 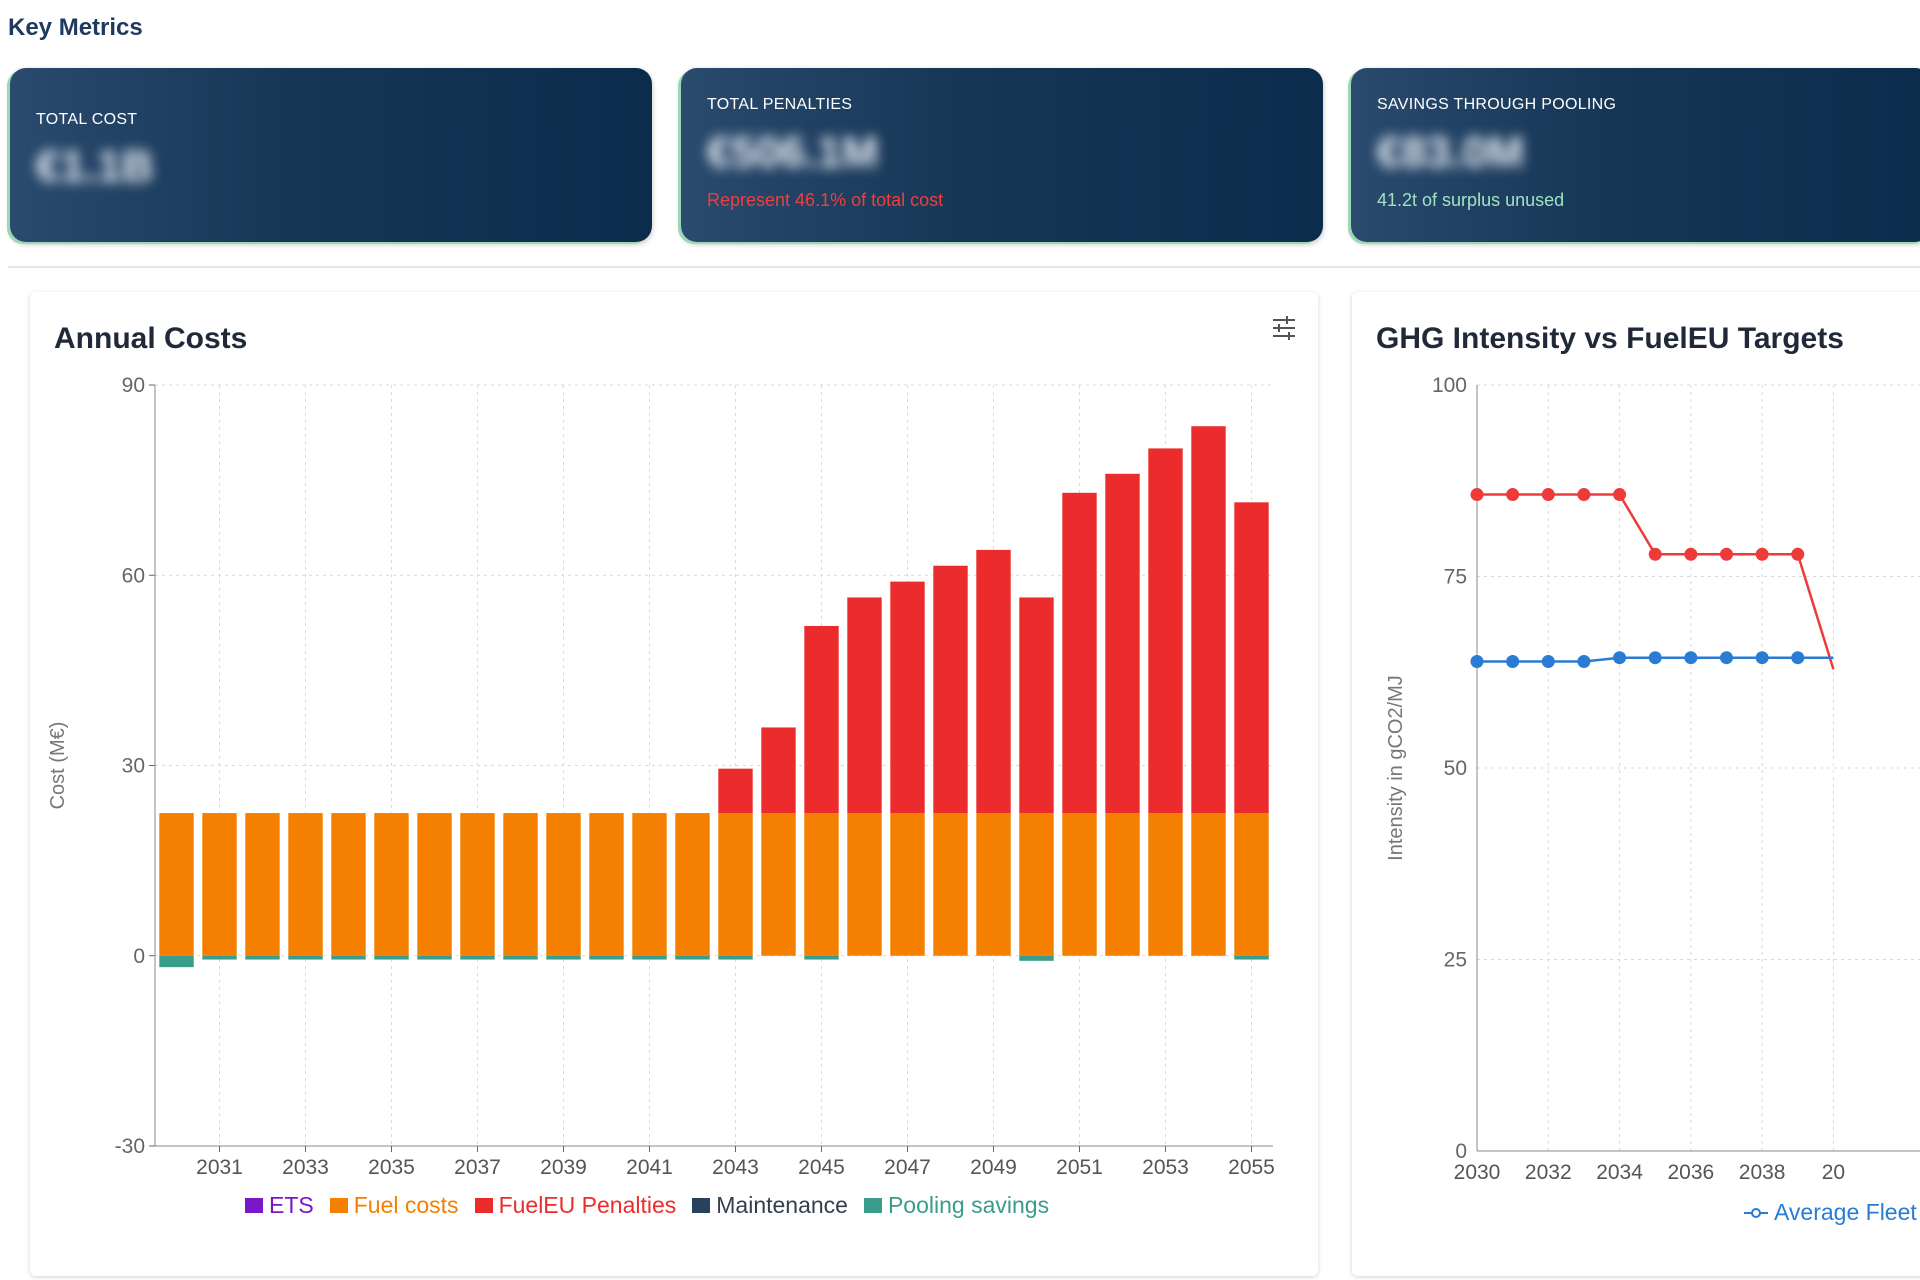 What do you see at coordinates (1251, 1167) in the screenshot?
I see `x-tick-label: 2055` at bounding box center [1251, 1167].